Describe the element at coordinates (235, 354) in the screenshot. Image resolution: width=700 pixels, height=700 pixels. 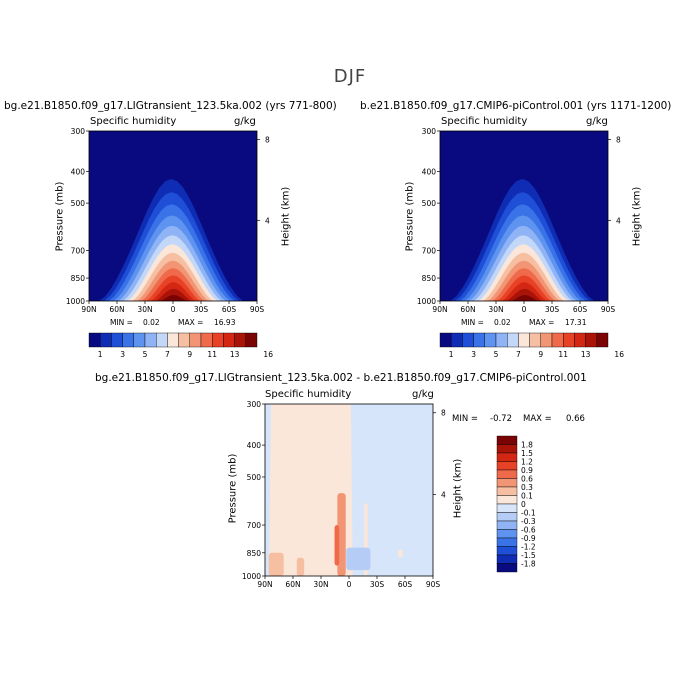
I see `panel1-colorbar-label: 13` at that location.